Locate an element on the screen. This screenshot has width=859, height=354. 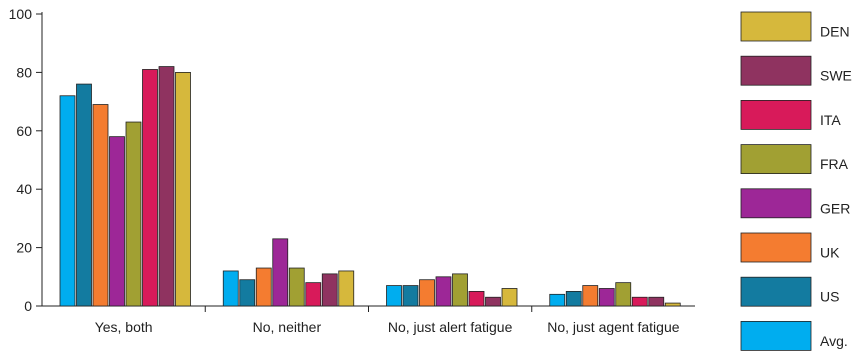
y-axis: 0 20 40 60 80 100 is located at coordinates (26, 160).